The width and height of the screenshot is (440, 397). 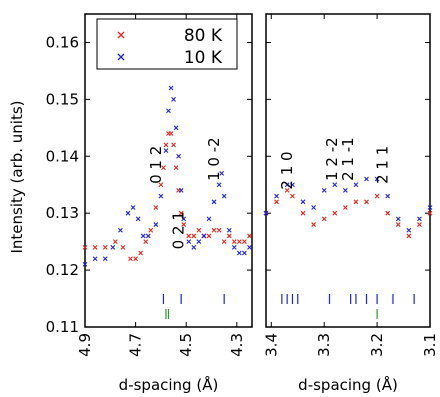 What do you see at coordinates (156, 165) in the screenshot?
I see `hkl-annotation: 0 1 2` at bounding box center [156, 165].